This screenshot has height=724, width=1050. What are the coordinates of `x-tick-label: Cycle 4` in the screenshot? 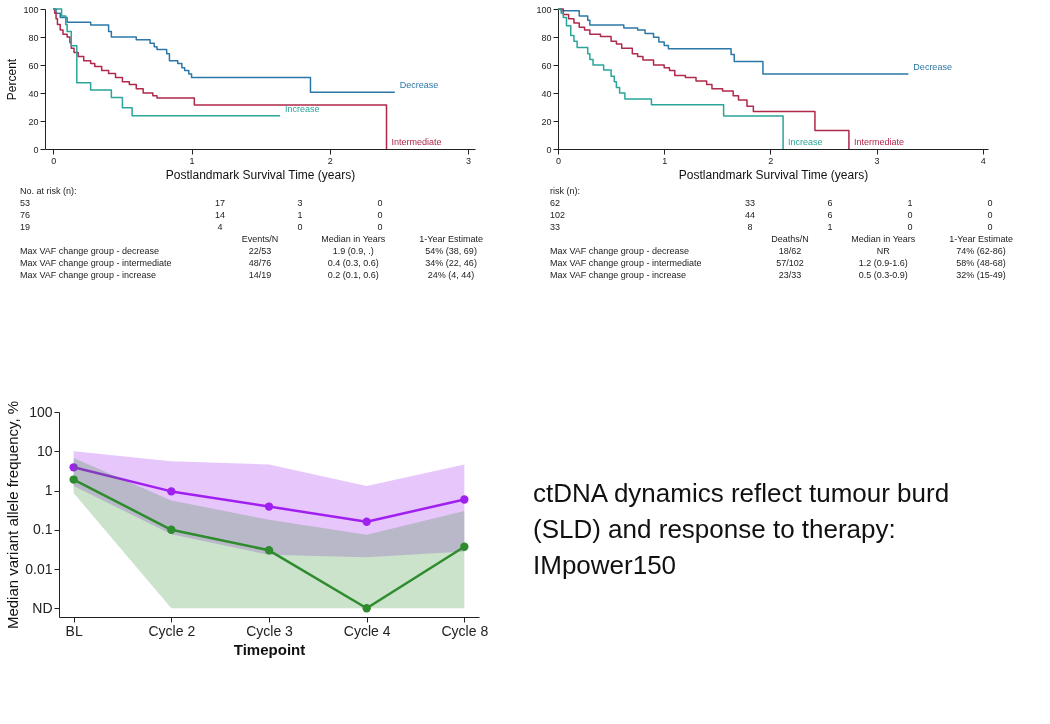 It's located at (367, 630).